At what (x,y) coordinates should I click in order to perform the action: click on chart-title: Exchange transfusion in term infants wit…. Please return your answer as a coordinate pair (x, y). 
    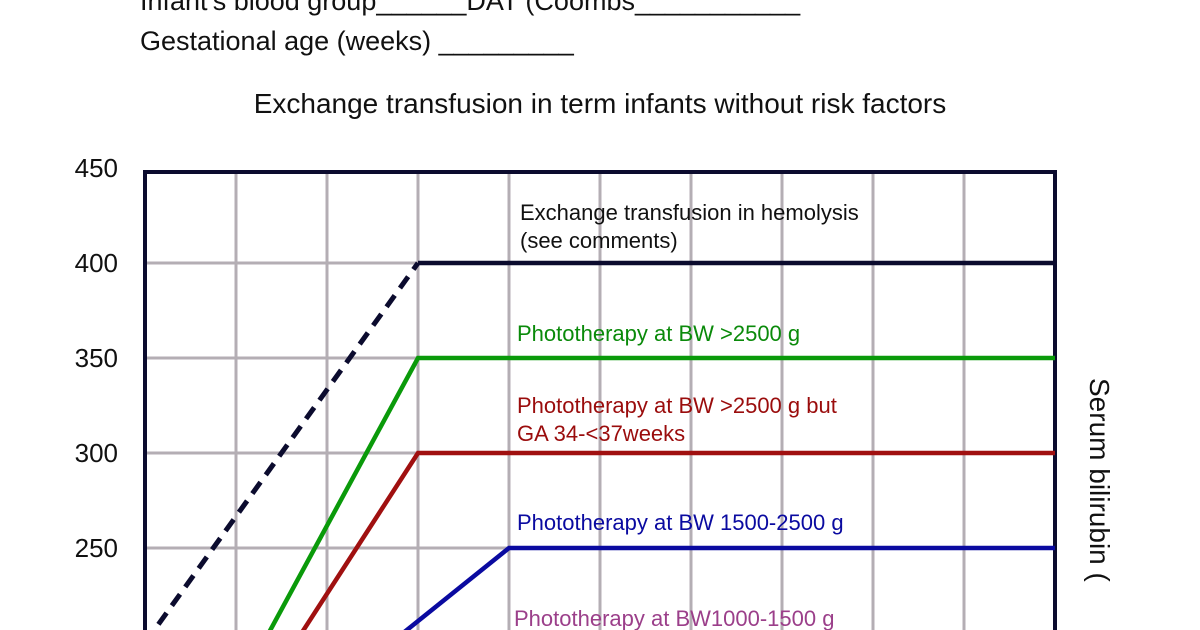
    Looking at the image, I should click on (600, 103).